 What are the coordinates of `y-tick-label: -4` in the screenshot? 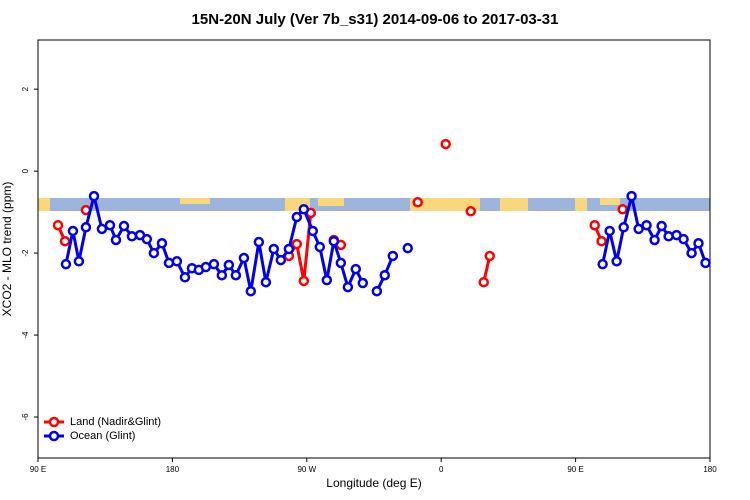 It's located at (25, 335).